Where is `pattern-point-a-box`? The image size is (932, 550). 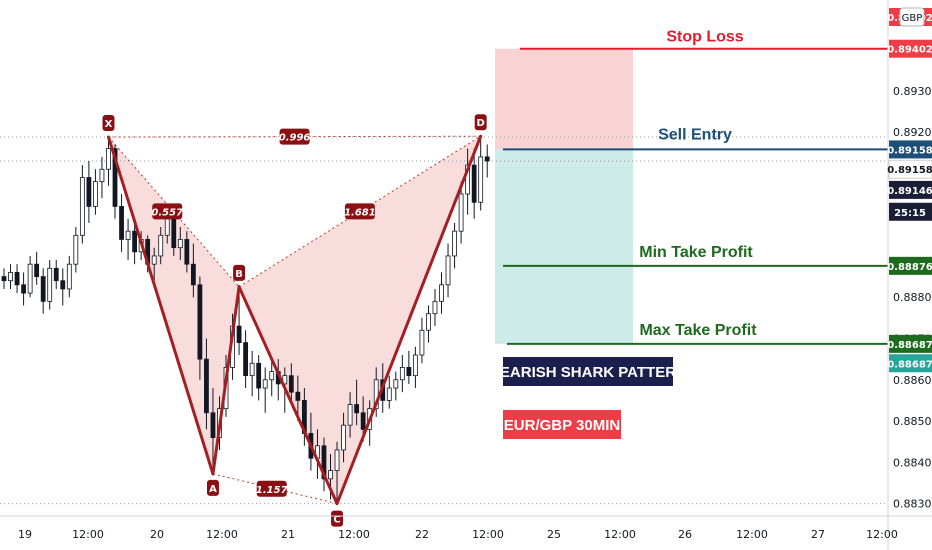 pattern-point-a-box is located at coordinates (212, 487).